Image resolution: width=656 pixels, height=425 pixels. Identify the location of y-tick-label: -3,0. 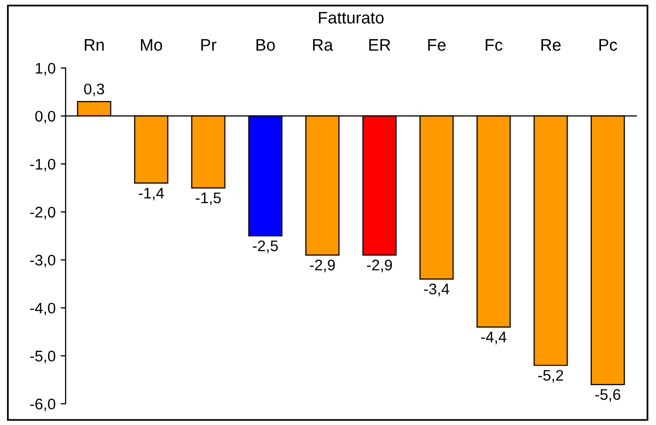
(43, 261).